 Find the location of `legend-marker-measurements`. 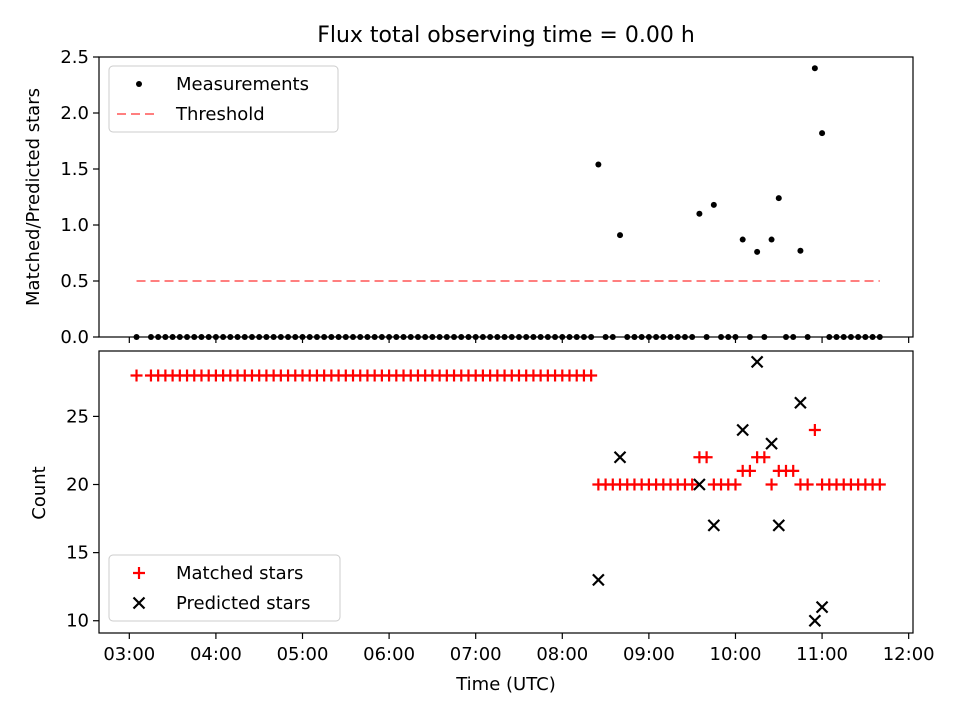

legend-marker-measurements is located at coordinates (139, 84).